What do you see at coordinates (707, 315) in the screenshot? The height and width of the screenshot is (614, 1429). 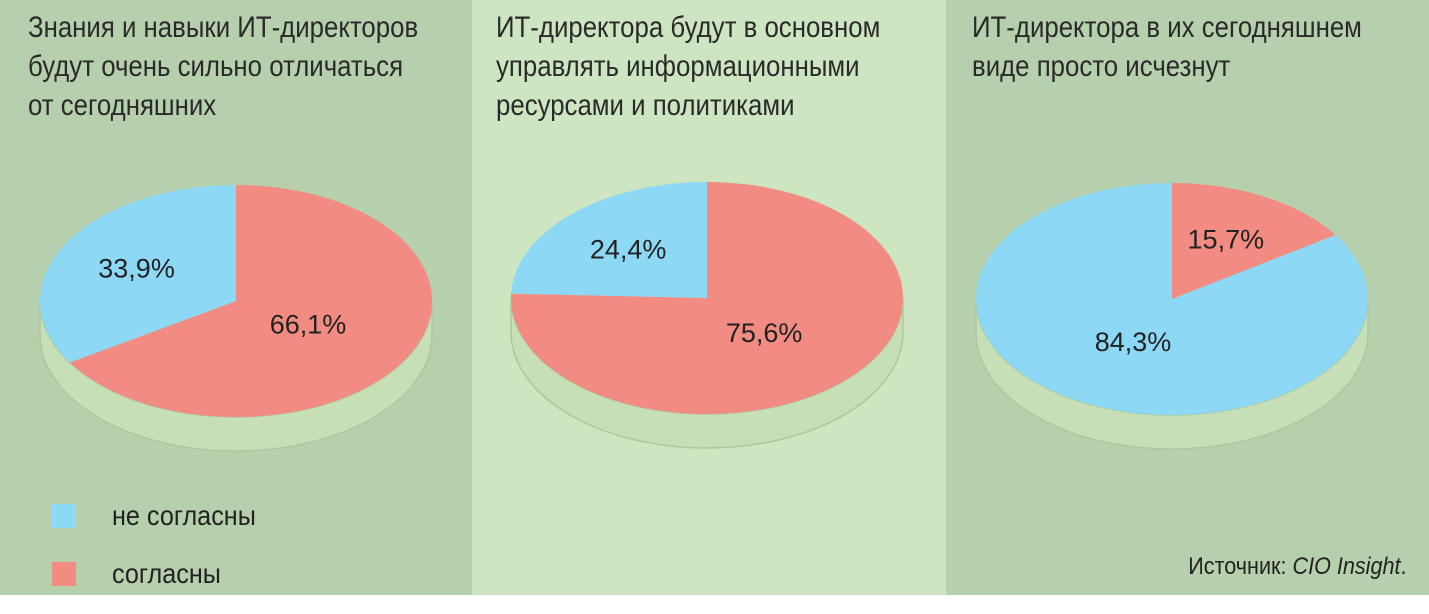 I see `pie-chart-2: 75,6% 24,4%` at bounding box center [707, 315].